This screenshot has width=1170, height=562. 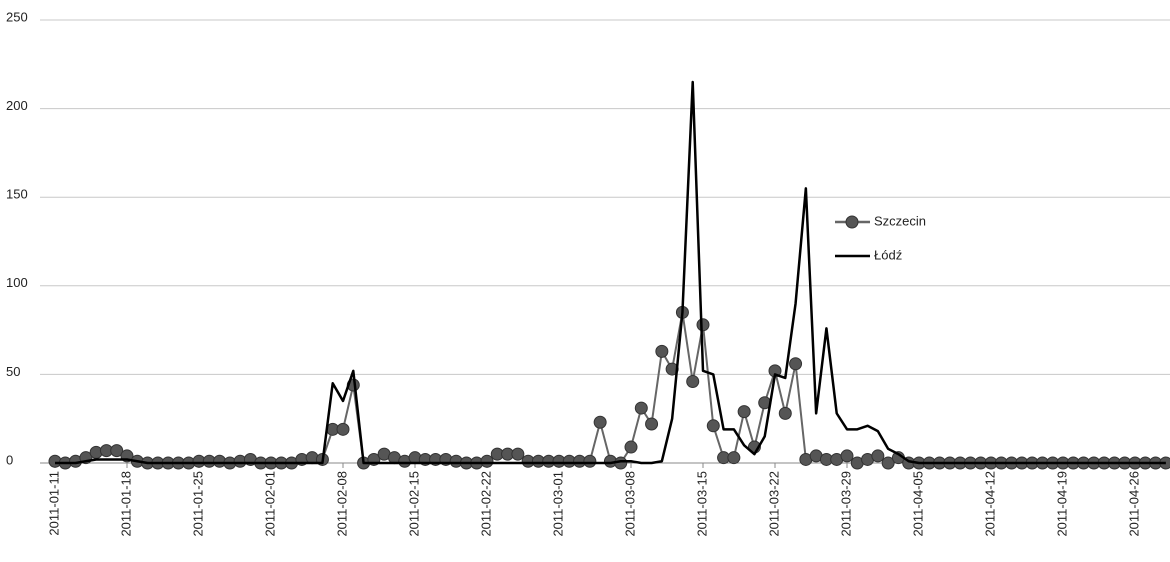 What do you see at coordinates (845, 504) in the screenshot?
I see `x-tick-label: 2011-03-29` at bounding box center [845, 504].